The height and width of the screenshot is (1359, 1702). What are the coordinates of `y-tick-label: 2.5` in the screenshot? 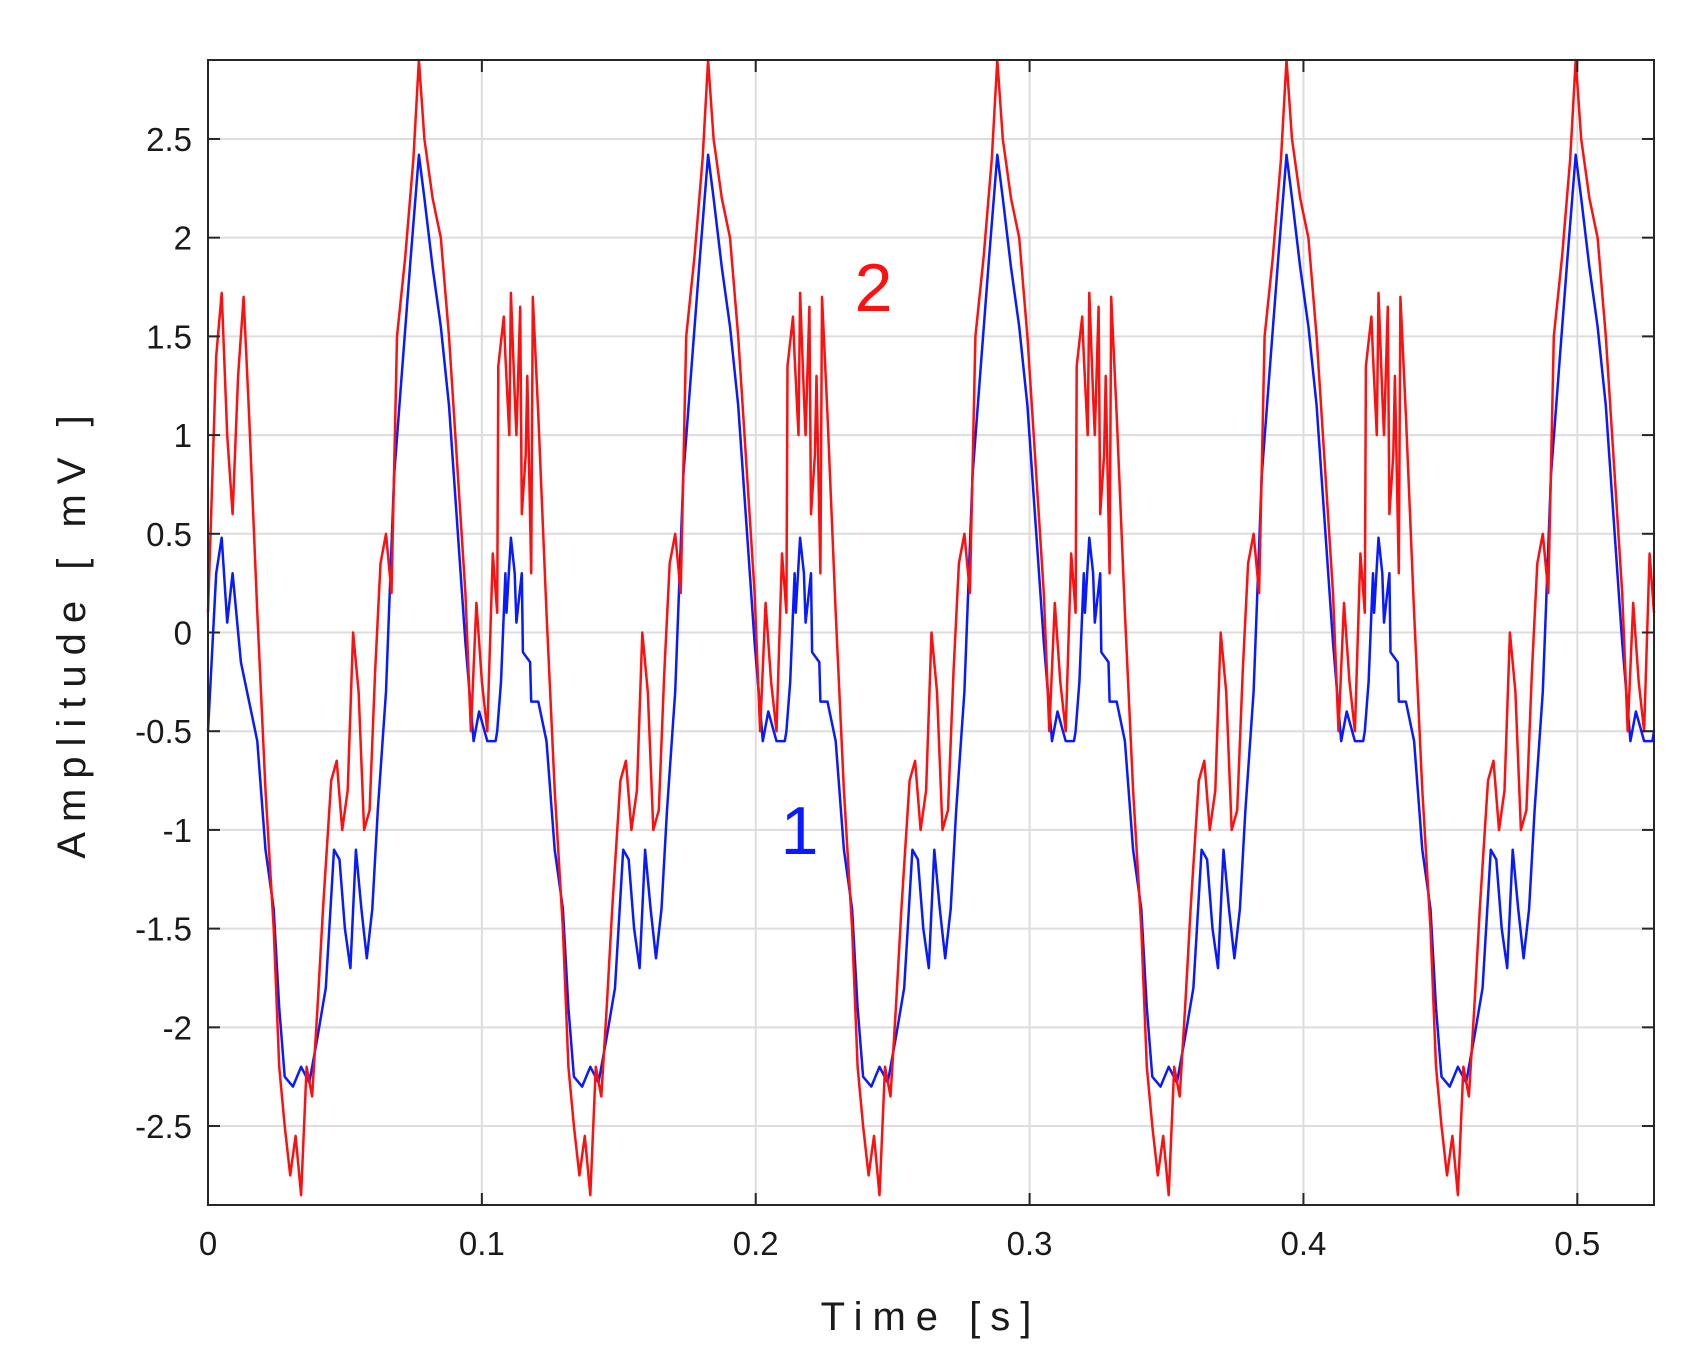 It's located at (169, 139).